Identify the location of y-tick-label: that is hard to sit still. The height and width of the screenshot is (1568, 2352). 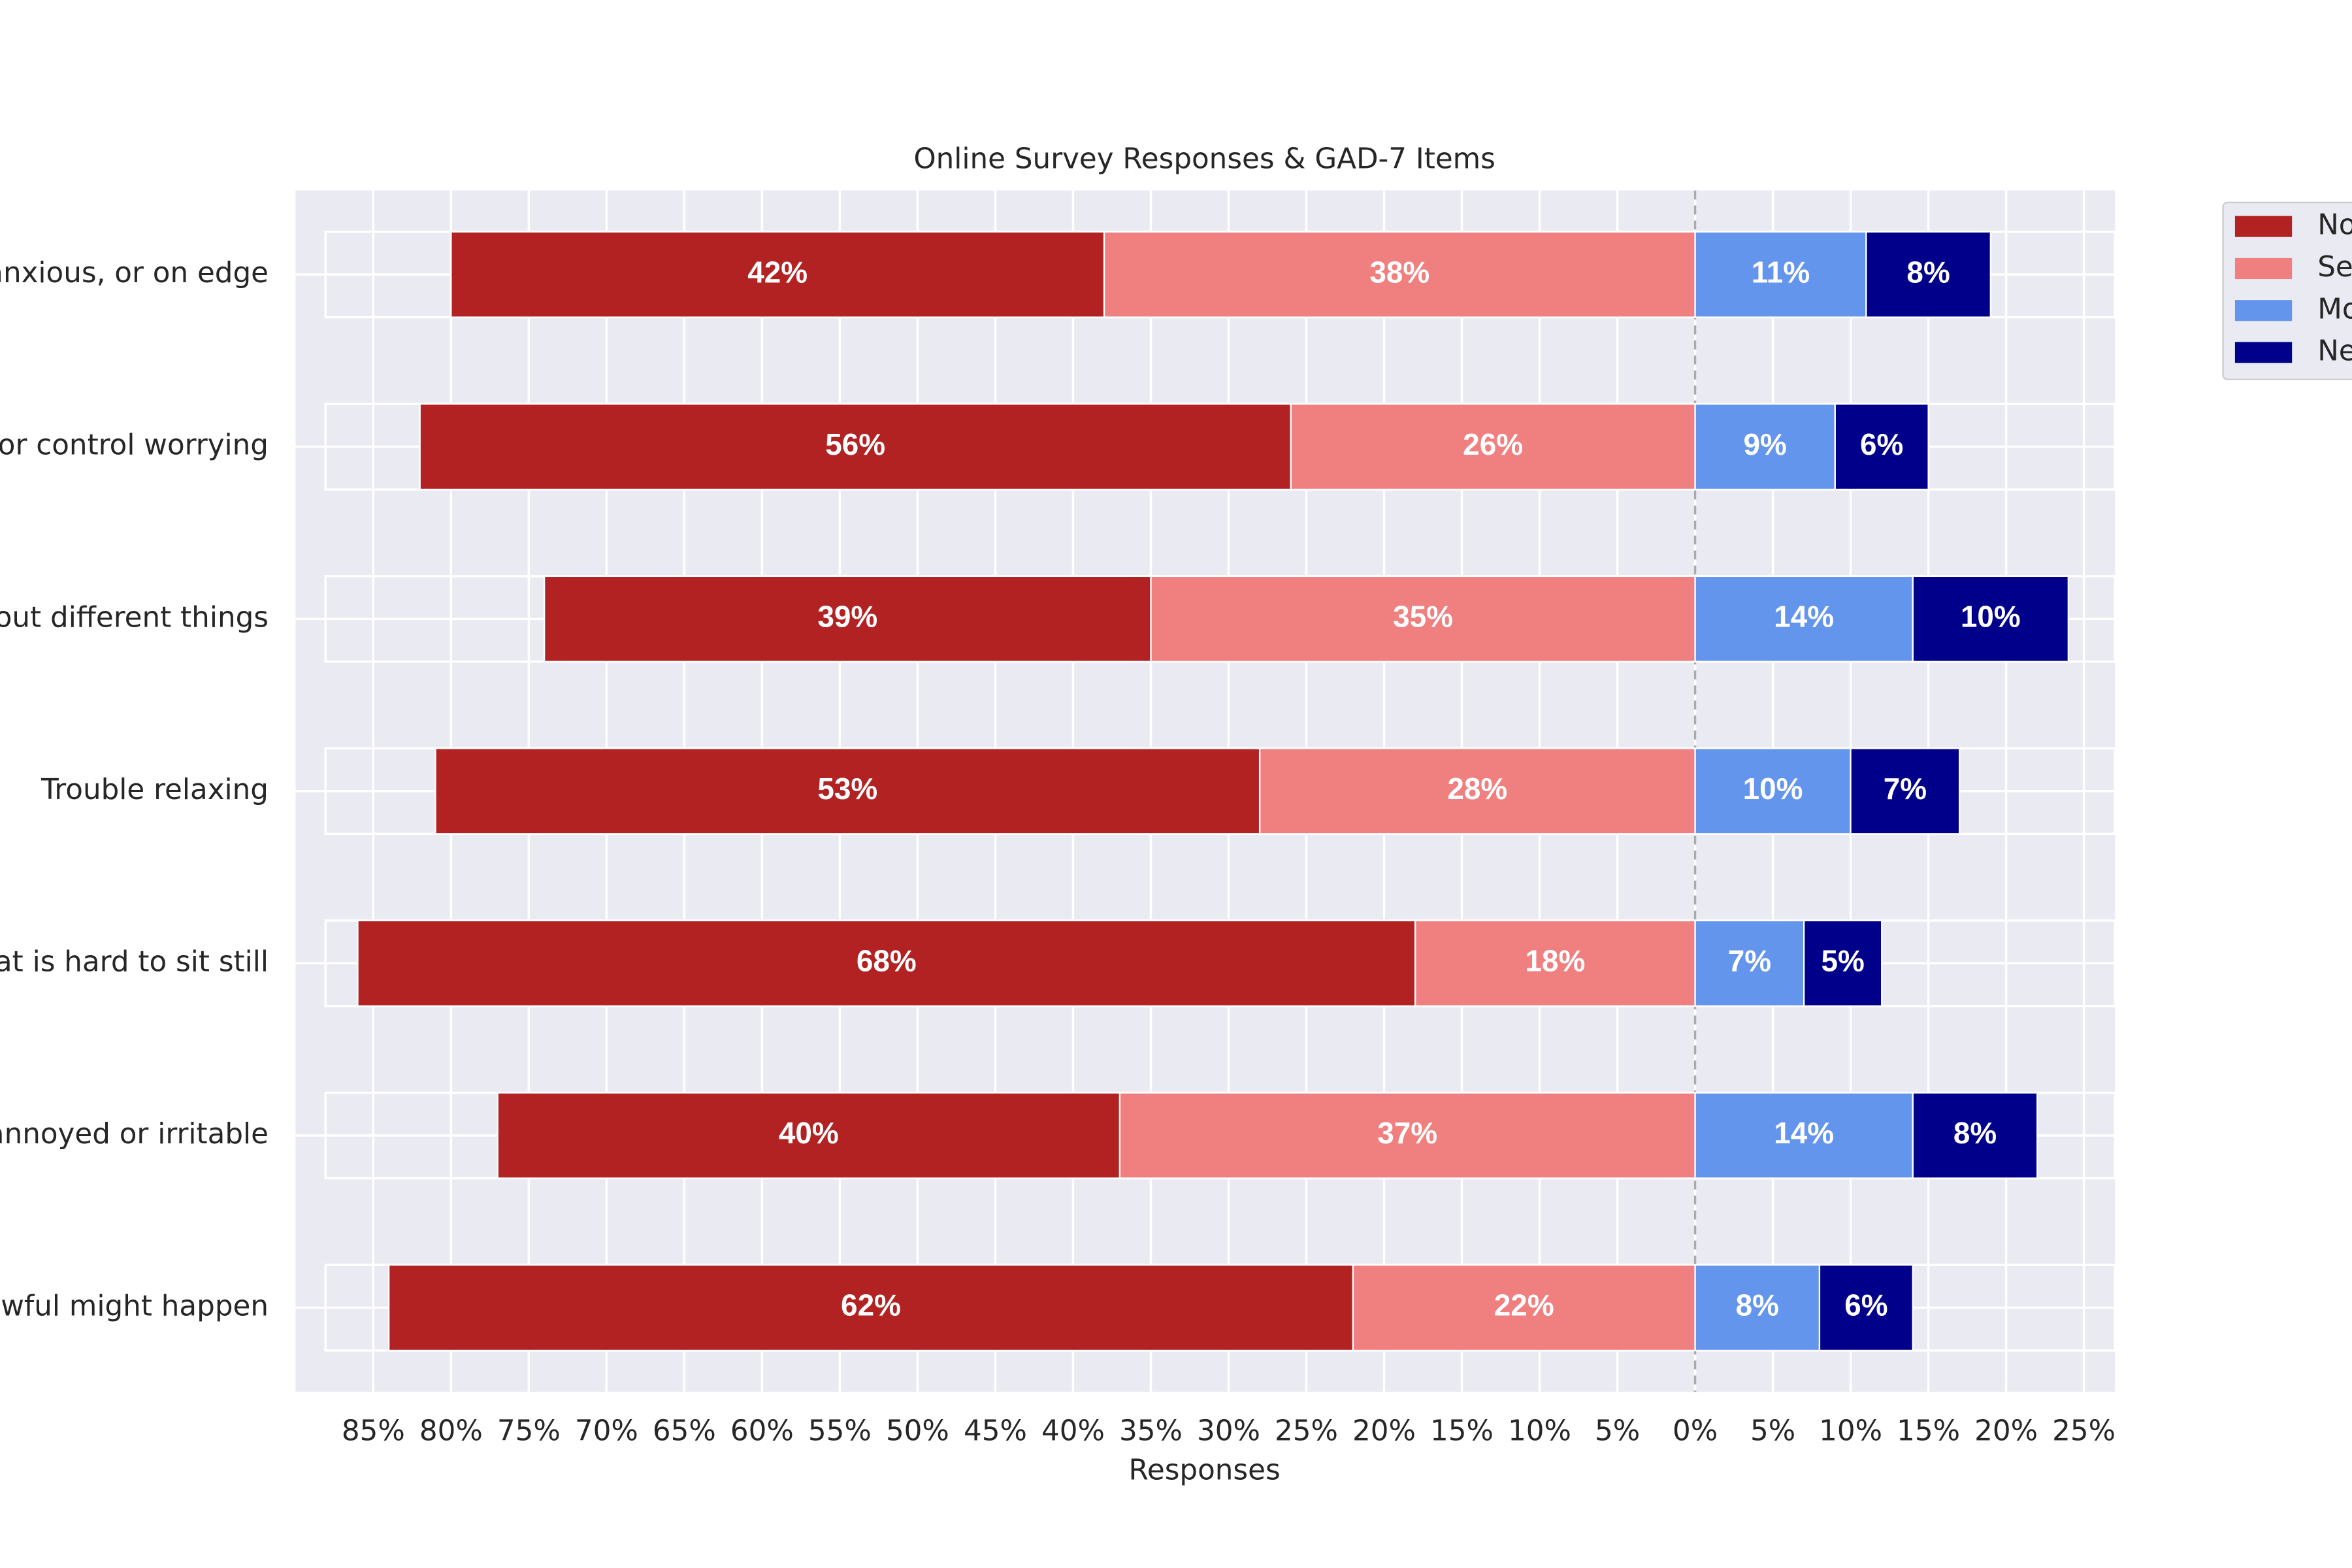
(134, 961).